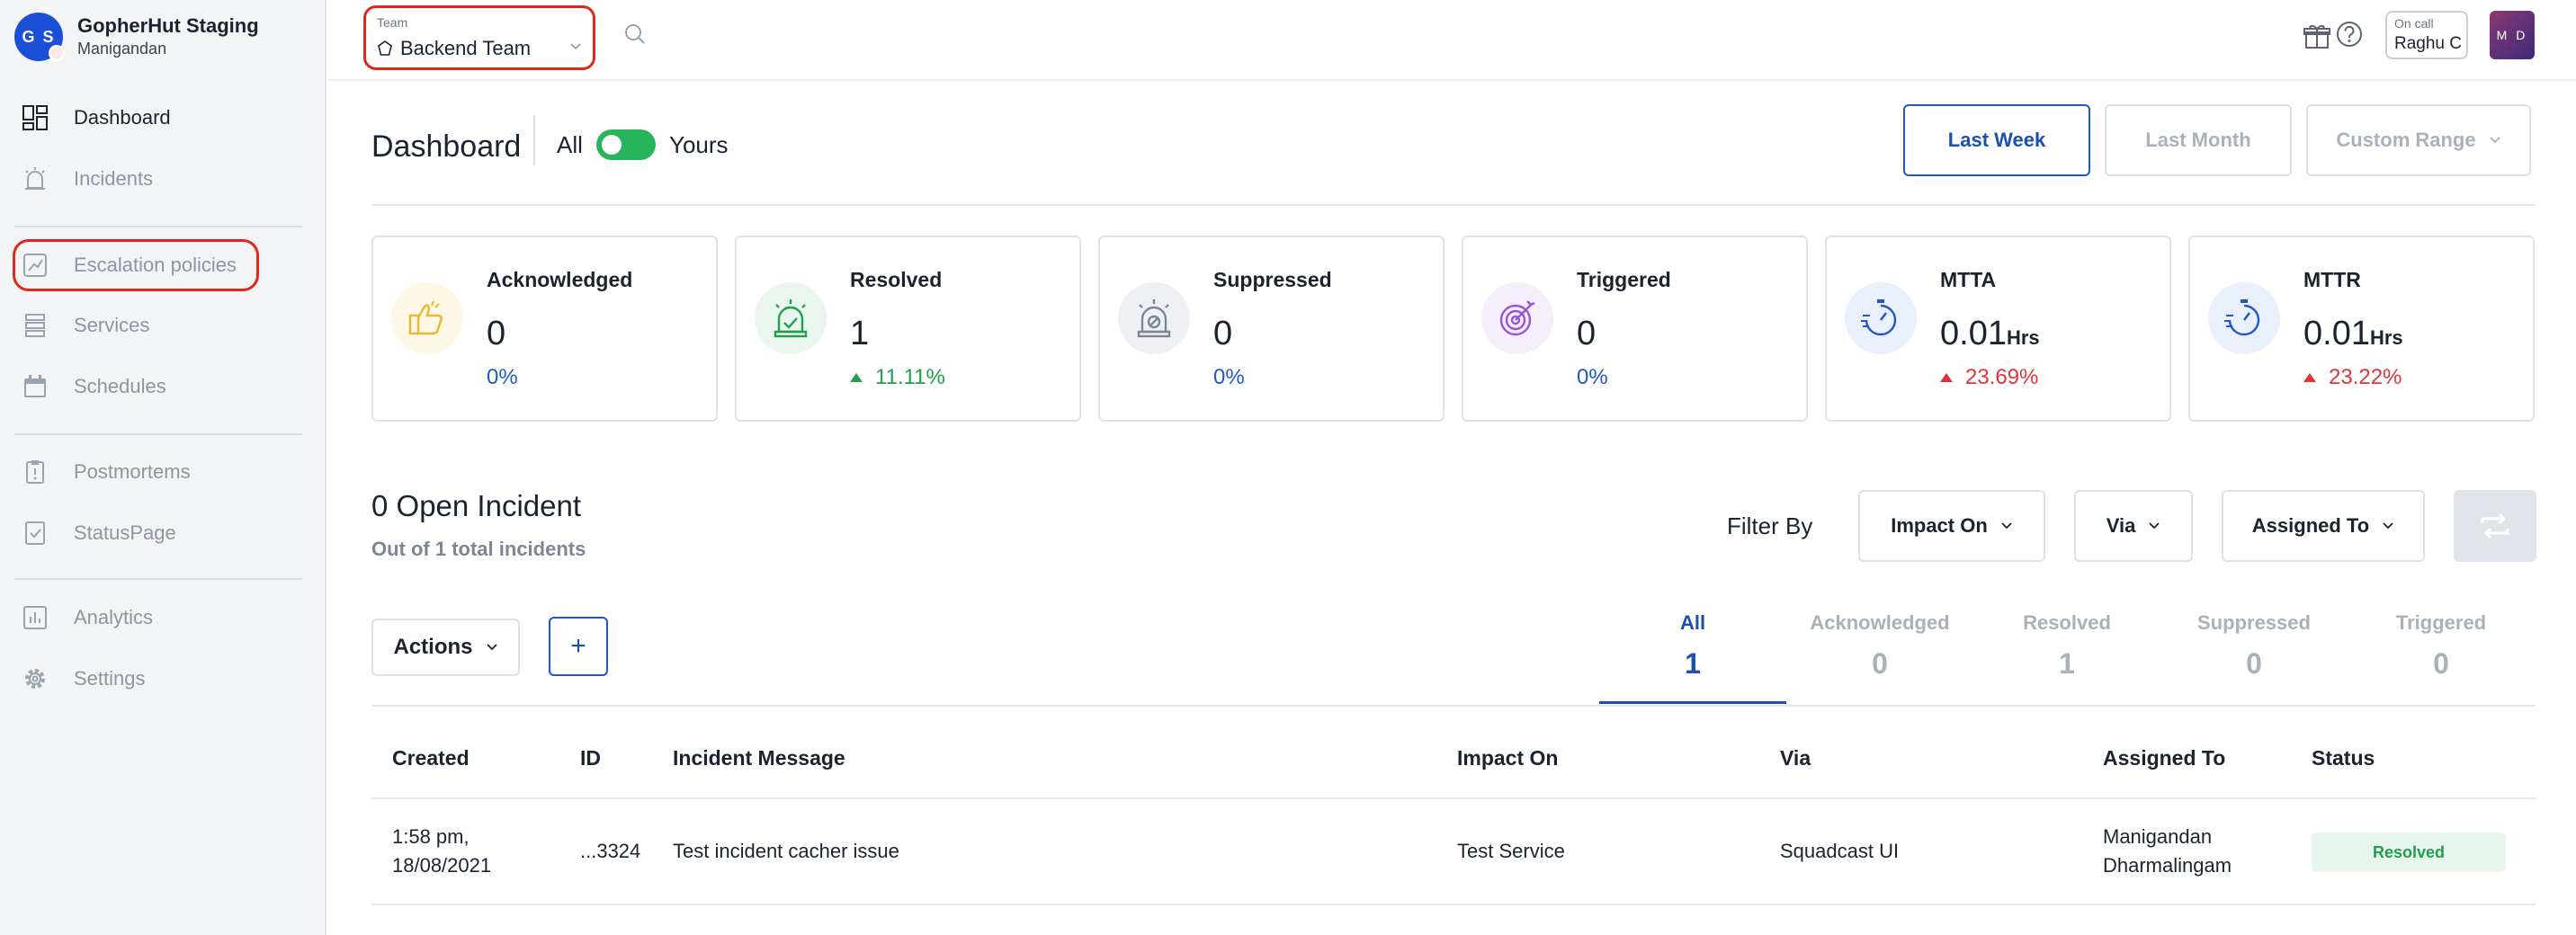 This screenshot has height=935, width=2576. What do you see at coordinates (158, 179) in the screenshot?
I see `sidebar-item-incidents: Incidents` at bounding box center [158, 179].